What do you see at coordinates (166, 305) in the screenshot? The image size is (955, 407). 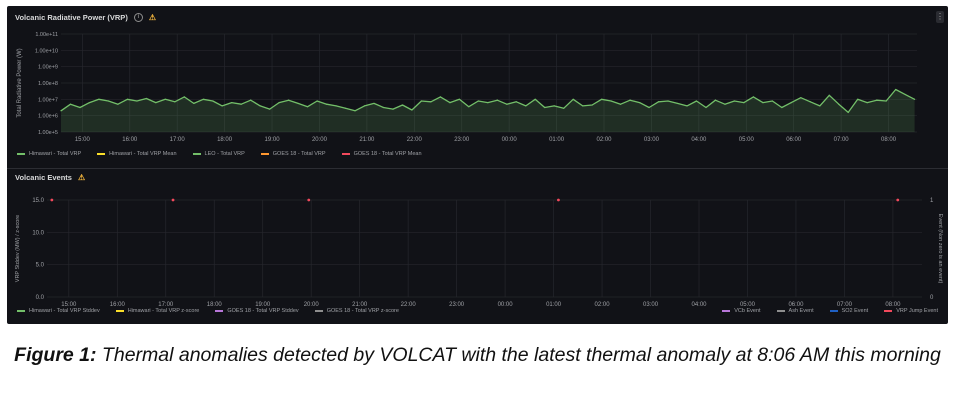 I see `x-tick-label: 17:00` at bounding box center [166, 305].